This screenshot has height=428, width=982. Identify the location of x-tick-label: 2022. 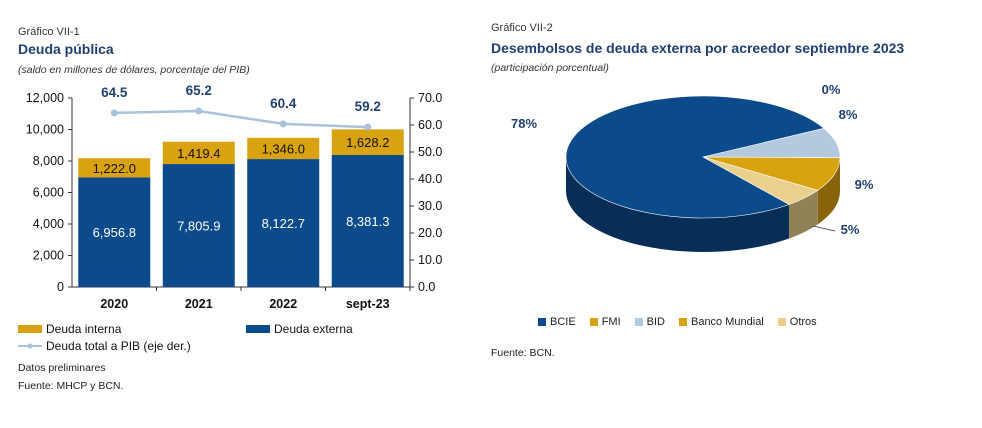
(283, 304).